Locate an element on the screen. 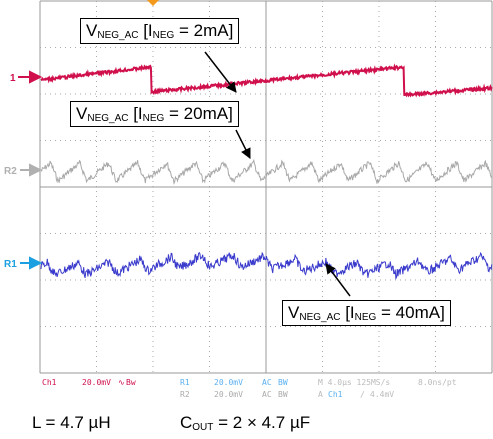 This screenshot has width=493, height=439. channel-marker: R2 is located at coordinates (23, 170).